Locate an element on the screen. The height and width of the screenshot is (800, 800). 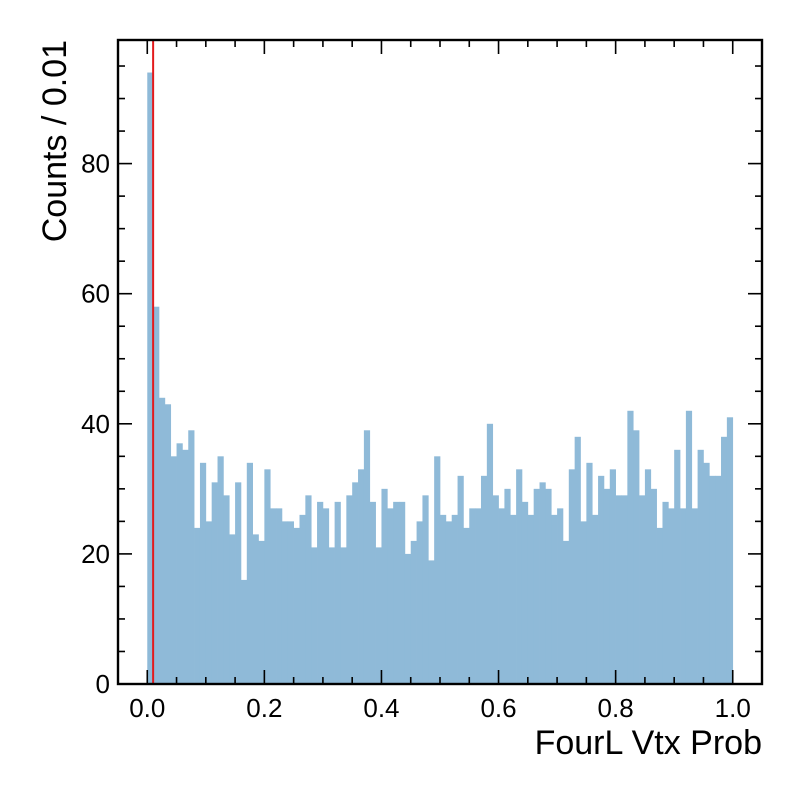
x-tick-label: 0.6 is located at coordinates (498, 708).